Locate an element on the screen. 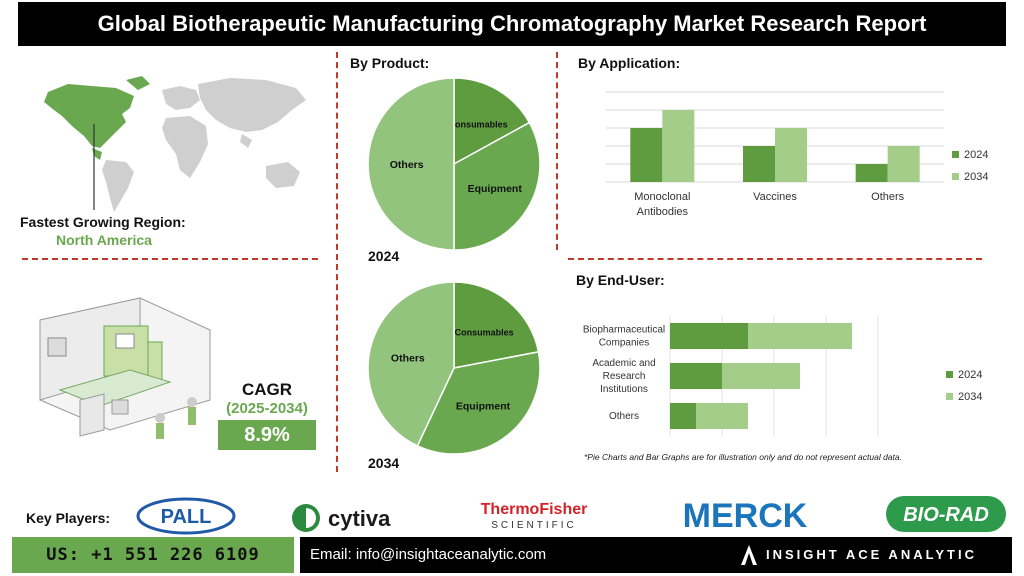 This screenshot has height=576, width=1024. scientific-logo-text: SCIENTIFIC is located at coordinates (534, 525).